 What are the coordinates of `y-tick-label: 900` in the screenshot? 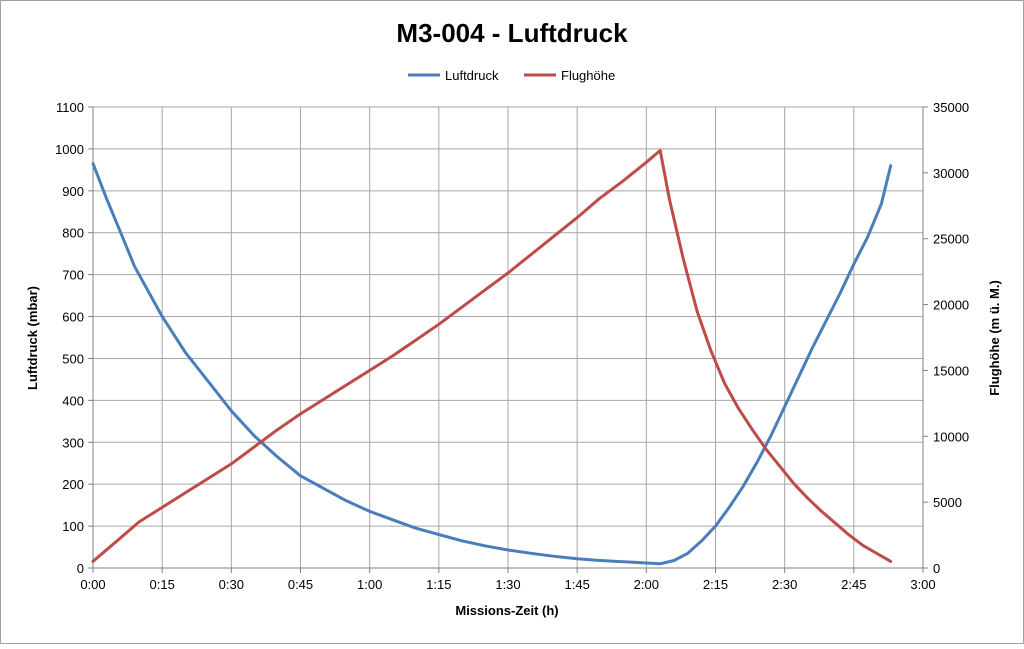 It's located at (73, 191).